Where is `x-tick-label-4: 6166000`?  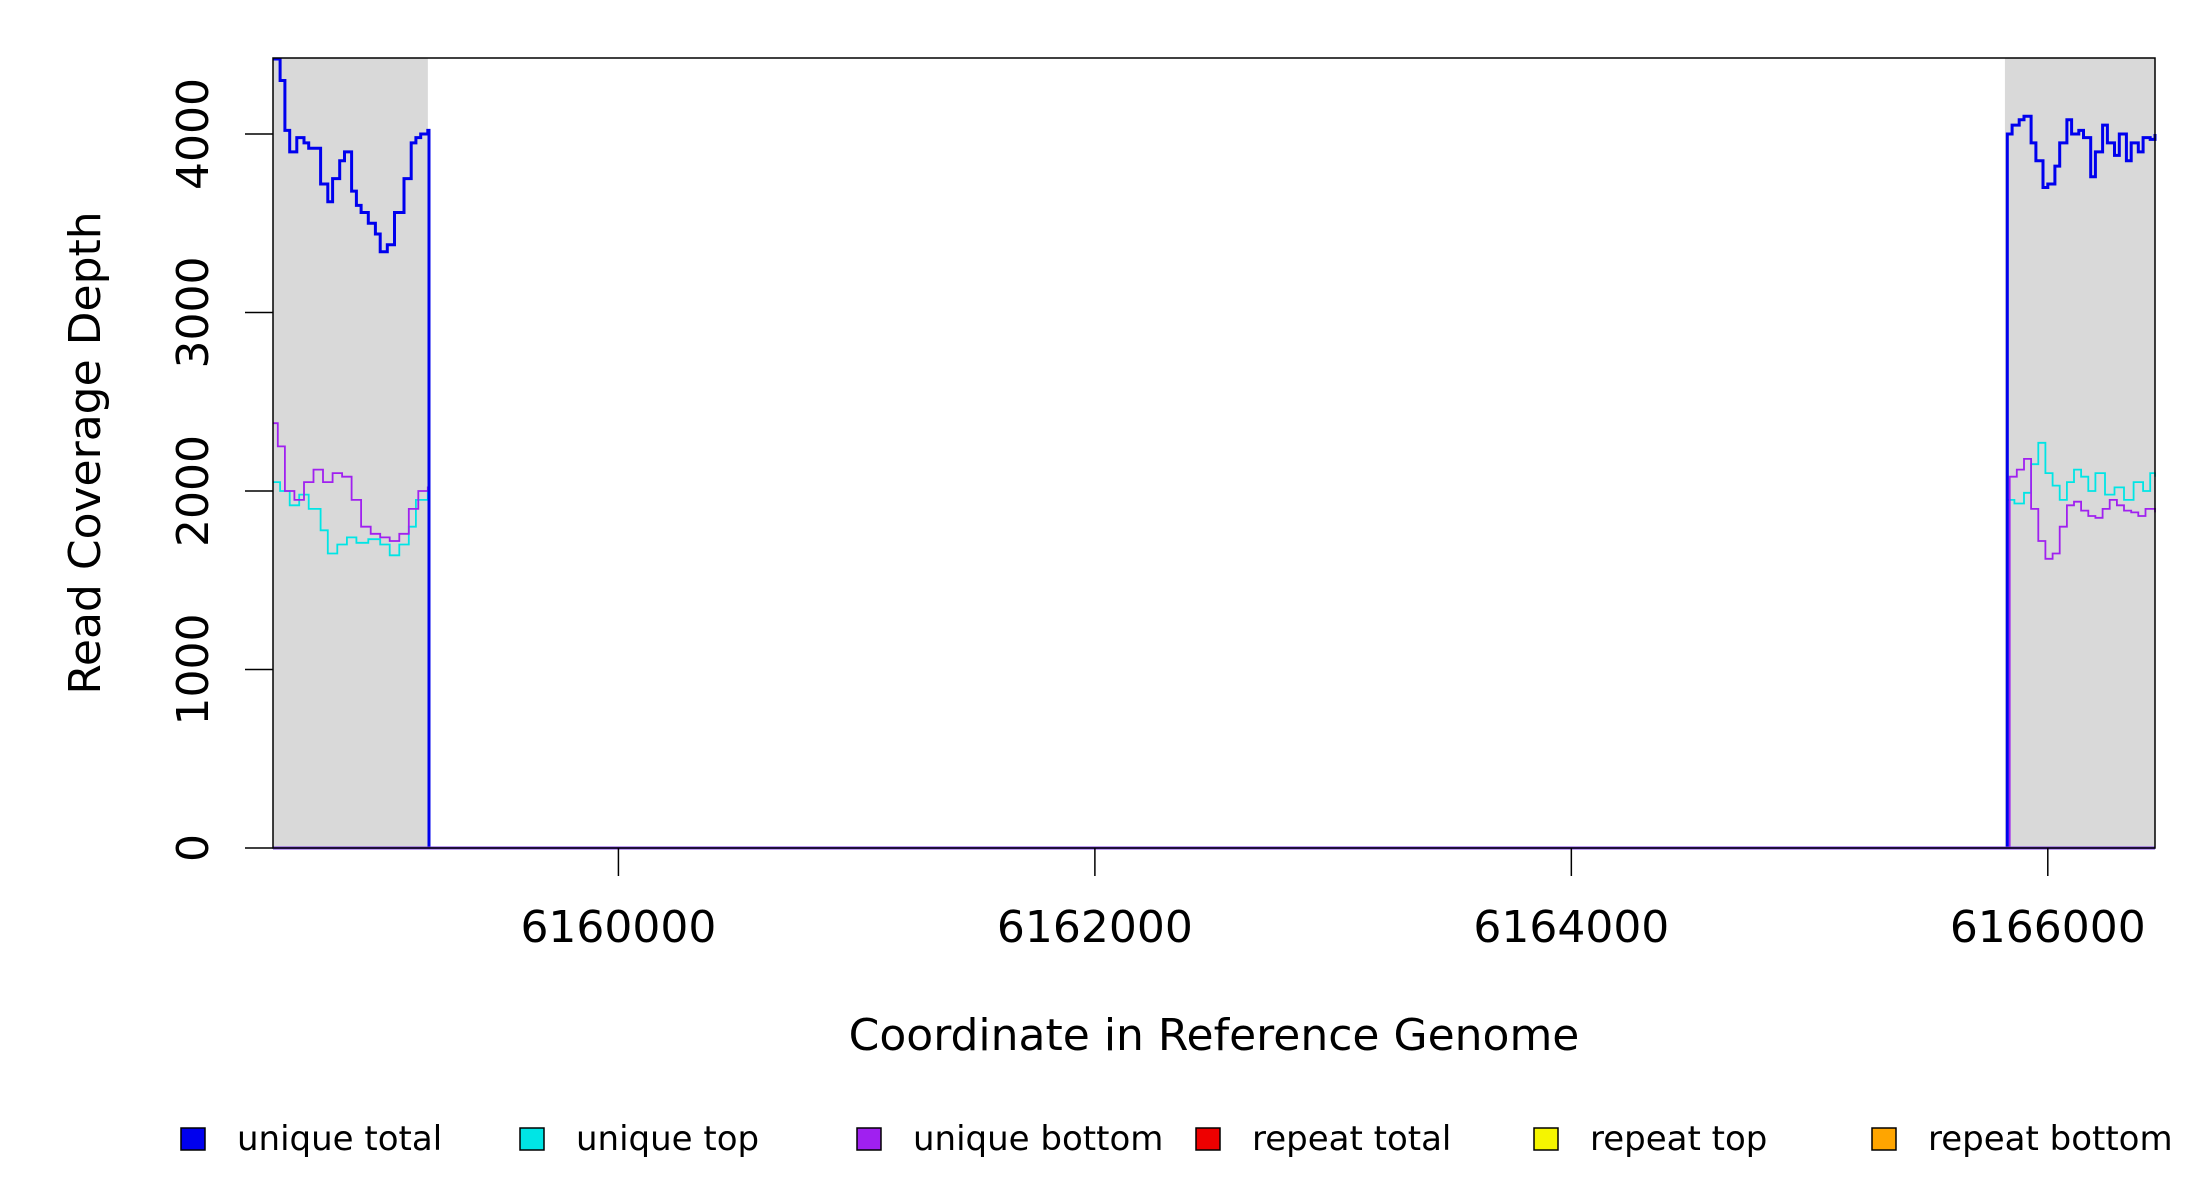
x-tick-label-4: 6166000 is located at coordinates (2048, 927).